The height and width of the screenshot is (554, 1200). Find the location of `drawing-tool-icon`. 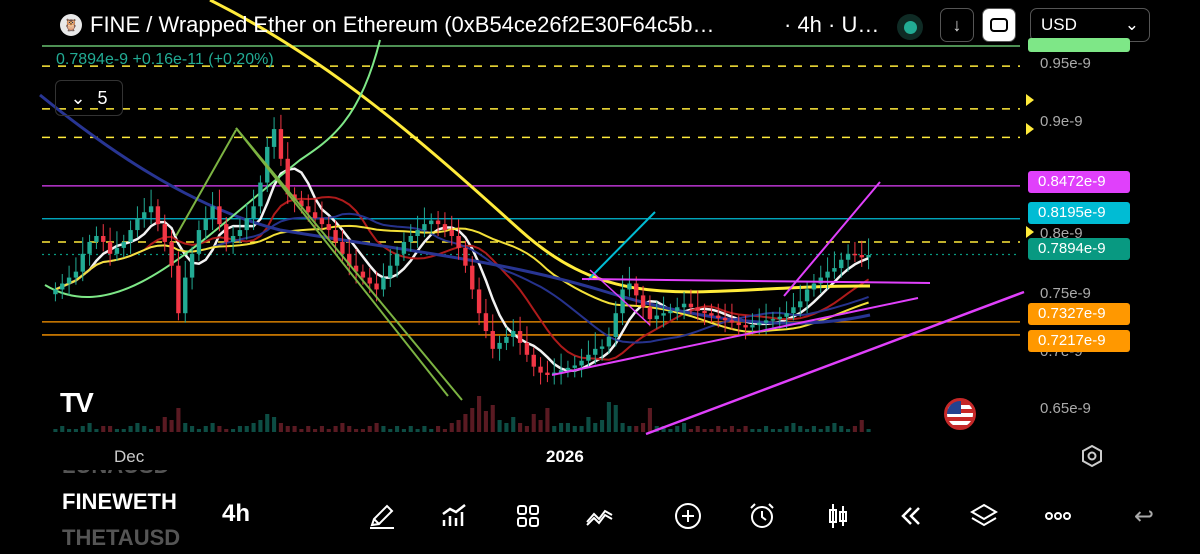

drawing-tool-icon is located at coordinates (382, 516).